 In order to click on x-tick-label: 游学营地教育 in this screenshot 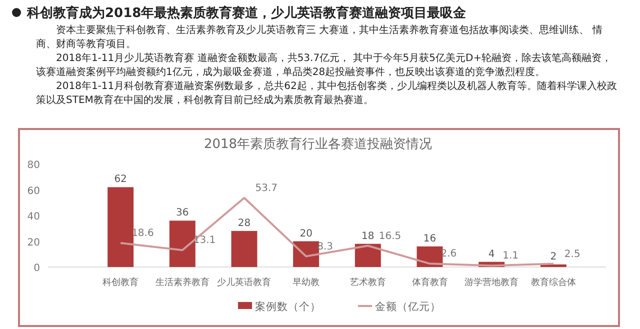, I will do `click(491, 282)`.